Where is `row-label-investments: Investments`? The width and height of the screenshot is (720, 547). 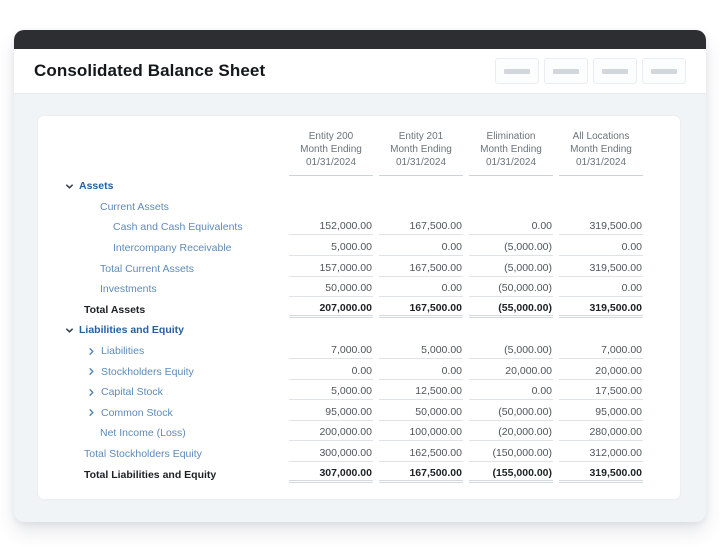
row-label-investments: Investments is located at coordinates (174, 289).